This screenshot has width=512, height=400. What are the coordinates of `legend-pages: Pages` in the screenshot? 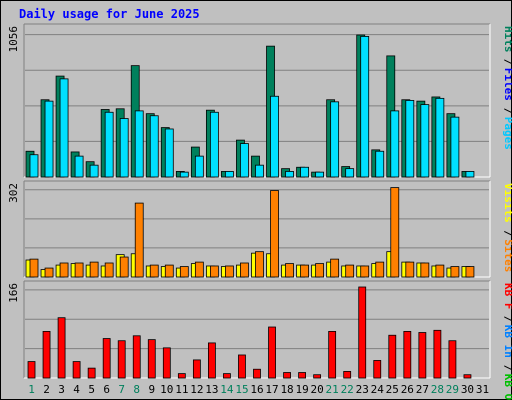 It's located at (507, 133).